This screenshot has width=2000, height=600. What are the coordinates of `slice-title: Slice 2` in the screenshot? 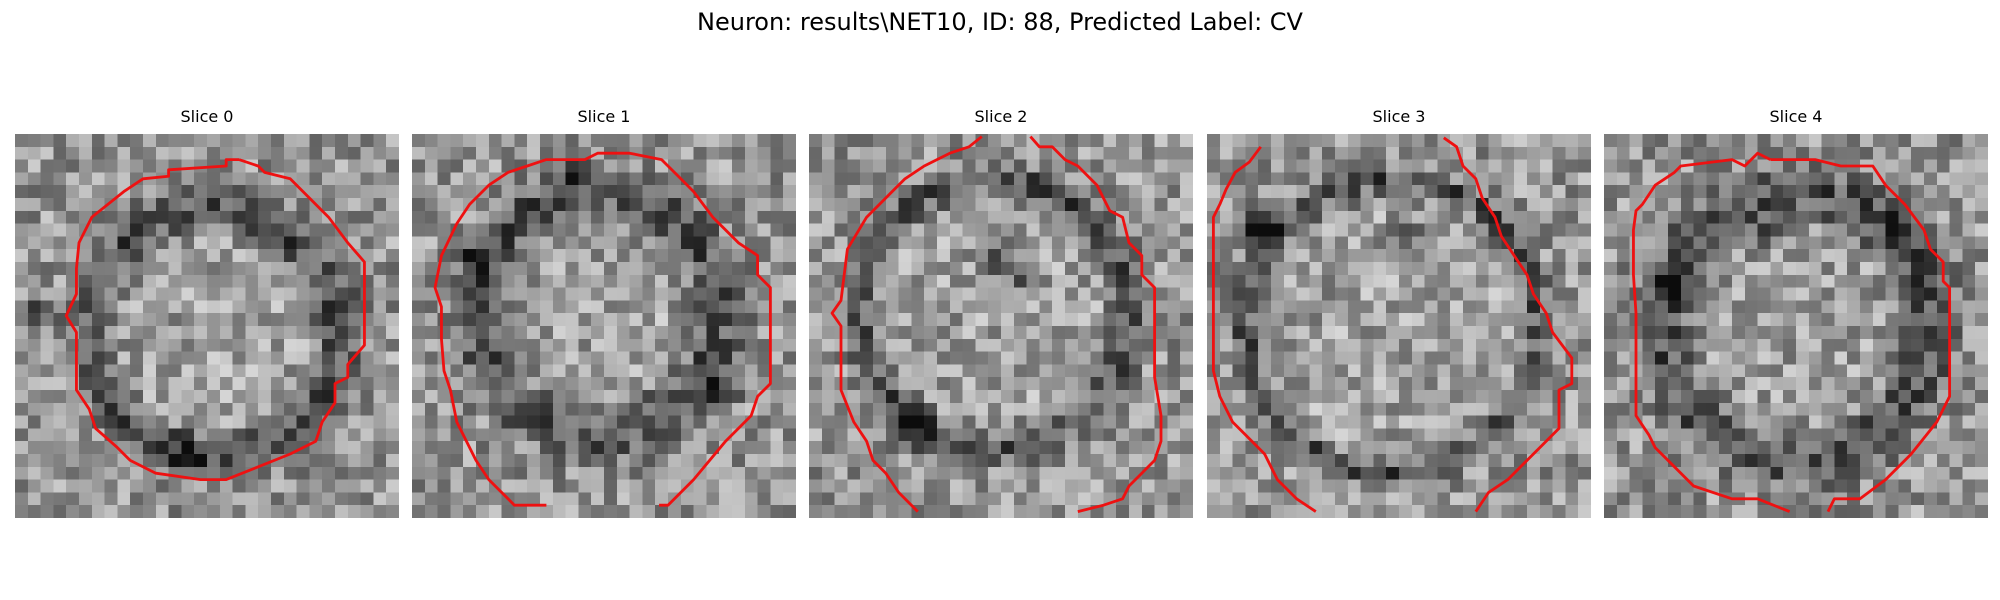 It's located at (1001, 116).